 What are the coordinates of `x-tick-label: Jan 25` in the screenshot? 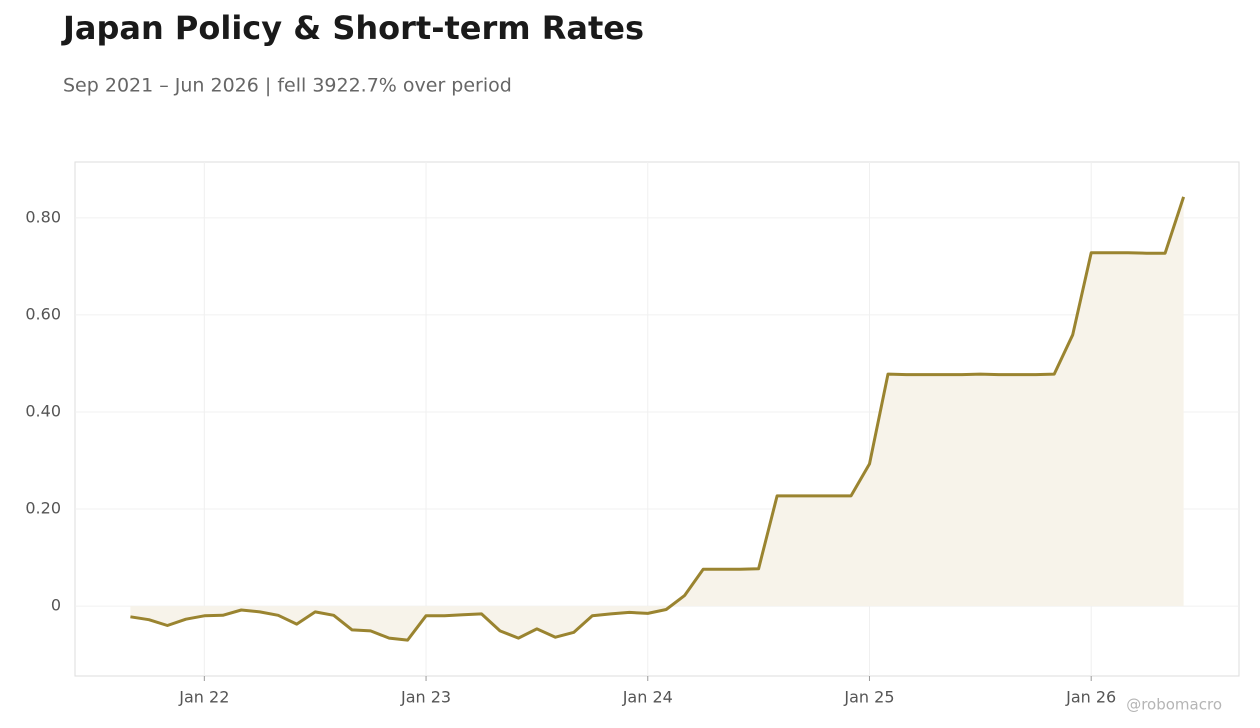 It's located at (868, 697).